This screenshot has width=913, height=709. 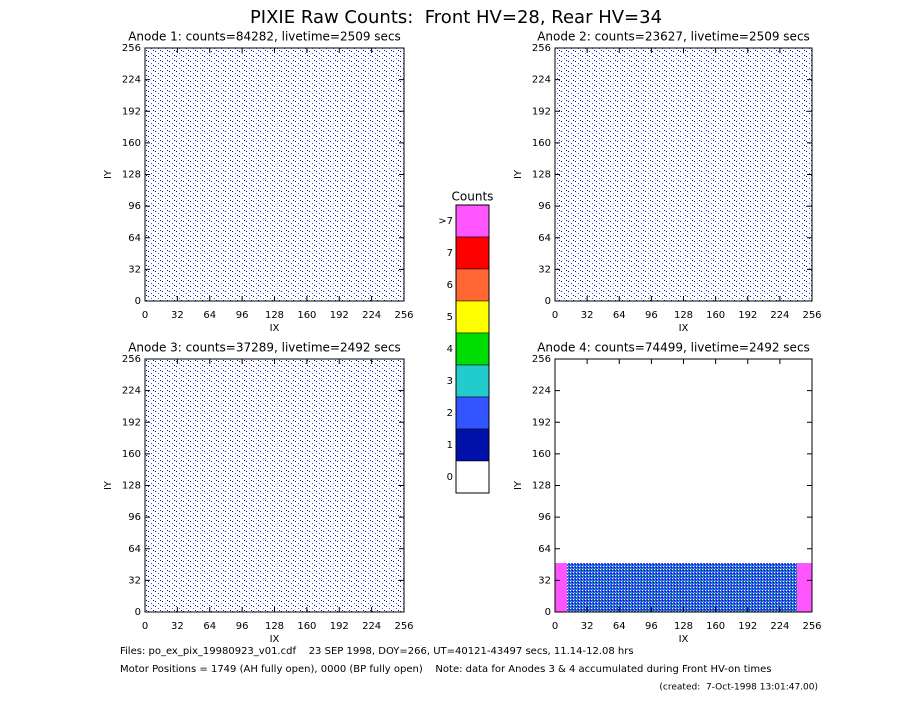 What do you see at coordinates (450, 253) in the screenshot?
I see `colorbar-label: 7` at bounding box center [450, 253].